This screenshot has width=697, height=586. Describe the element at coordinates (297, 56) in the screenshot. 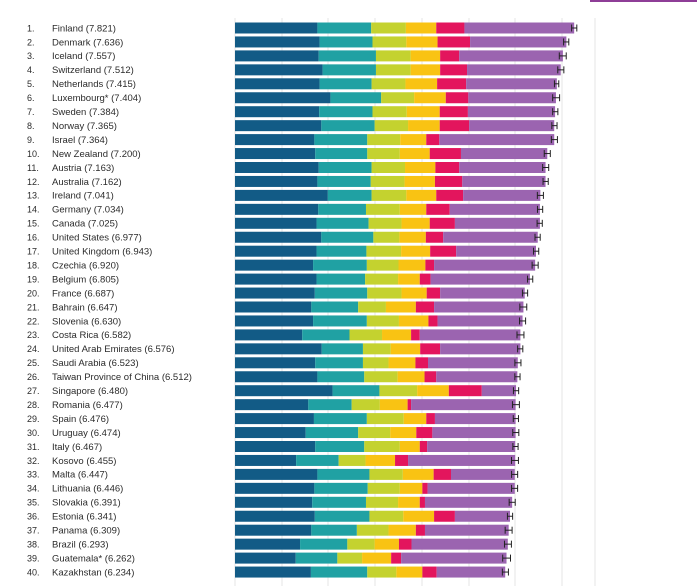

I see `chart-row: 3. Iceland (7.557)` at that location.